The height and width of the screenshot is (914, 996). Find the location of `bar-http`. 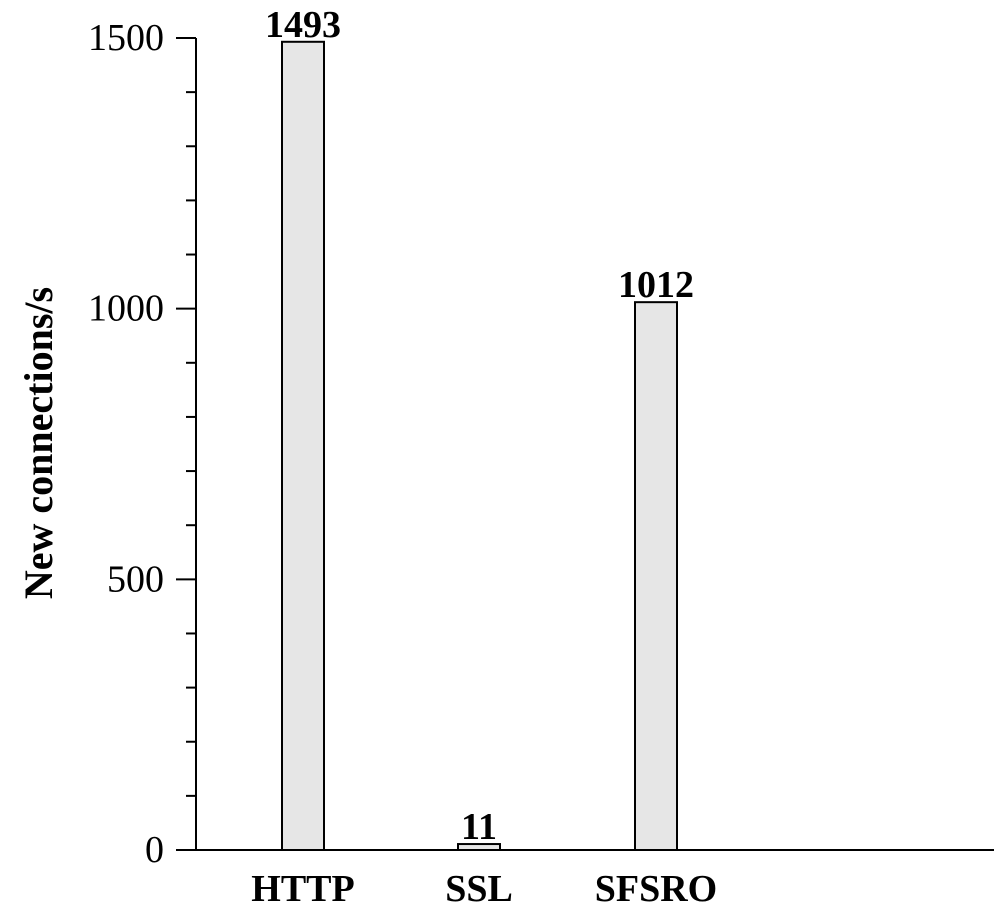

bar-http is located at coordinates (303, 446).